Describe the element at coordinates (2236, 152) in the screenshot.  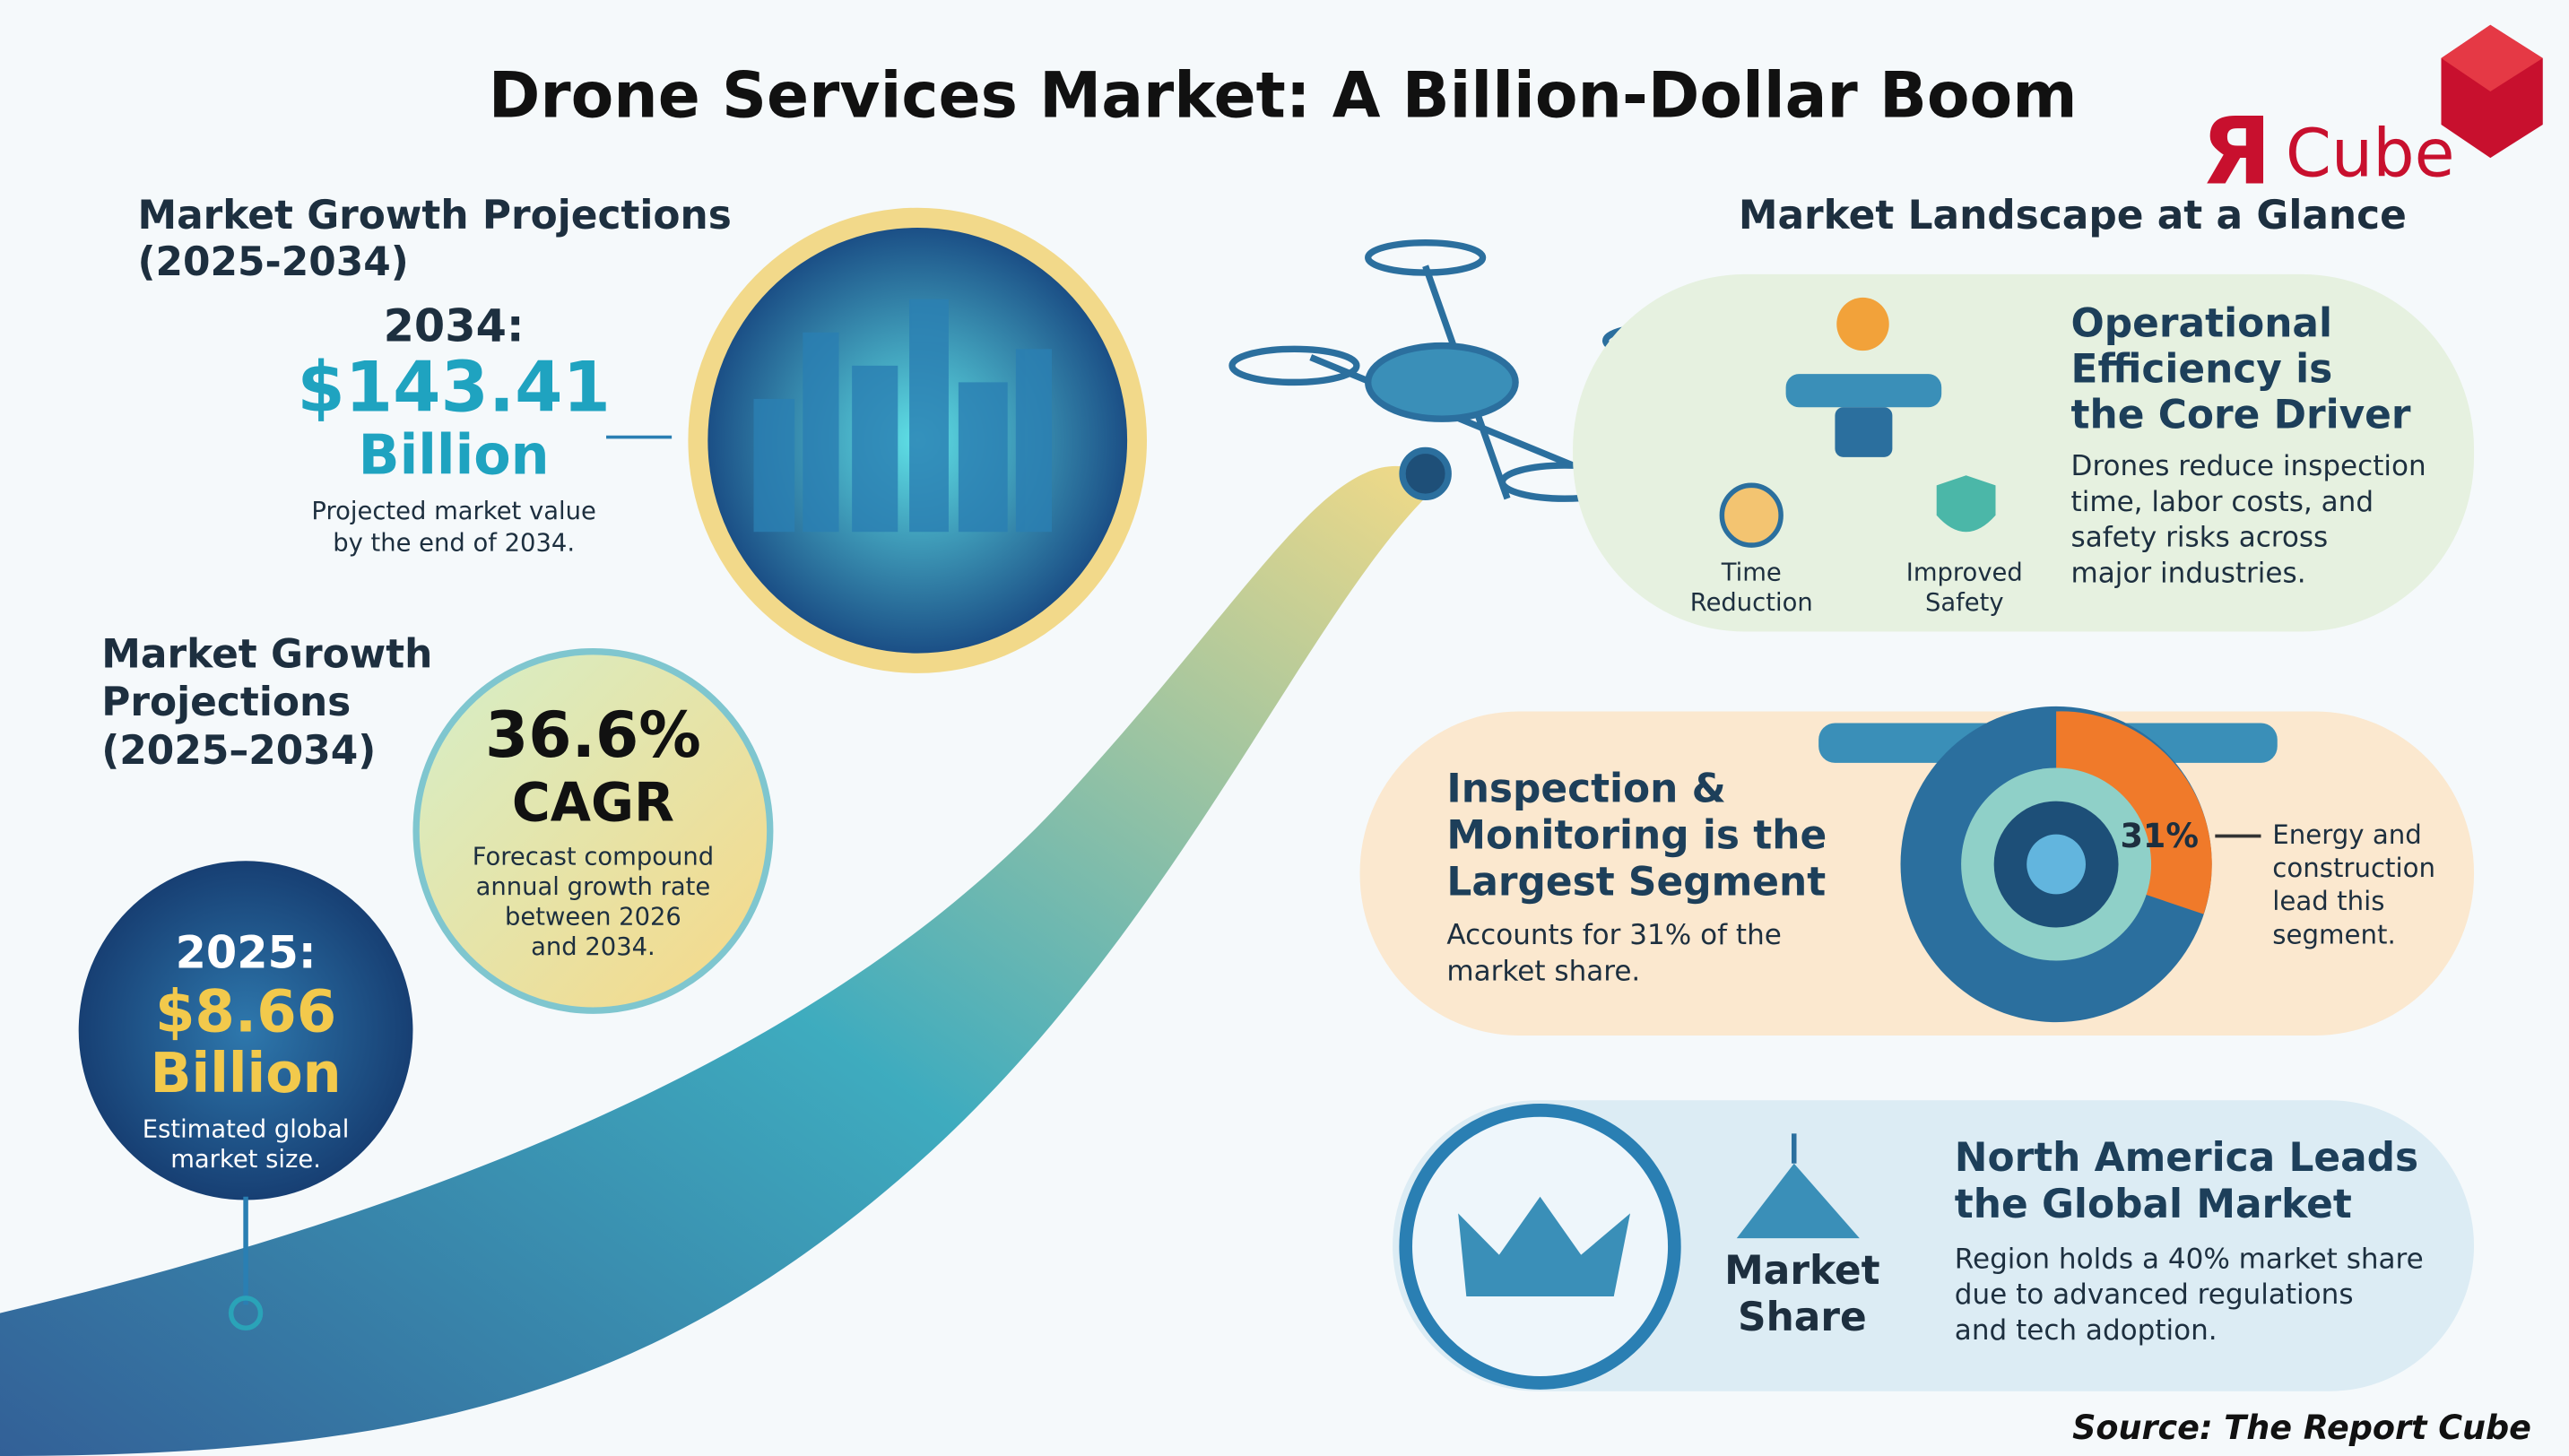
I see `logo-mark: Я` at that location.